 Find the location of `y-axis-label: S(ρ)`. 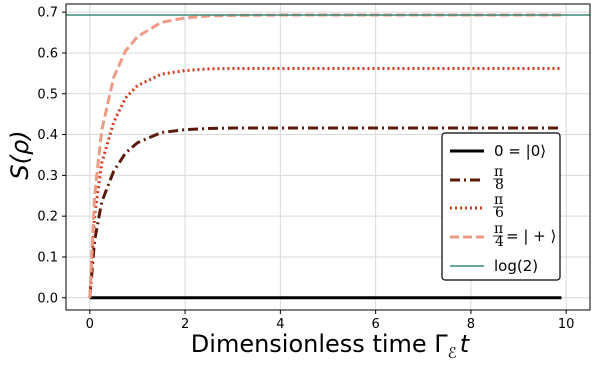

y-axis-label: S(ρ) is located at coordinates (20, 154).